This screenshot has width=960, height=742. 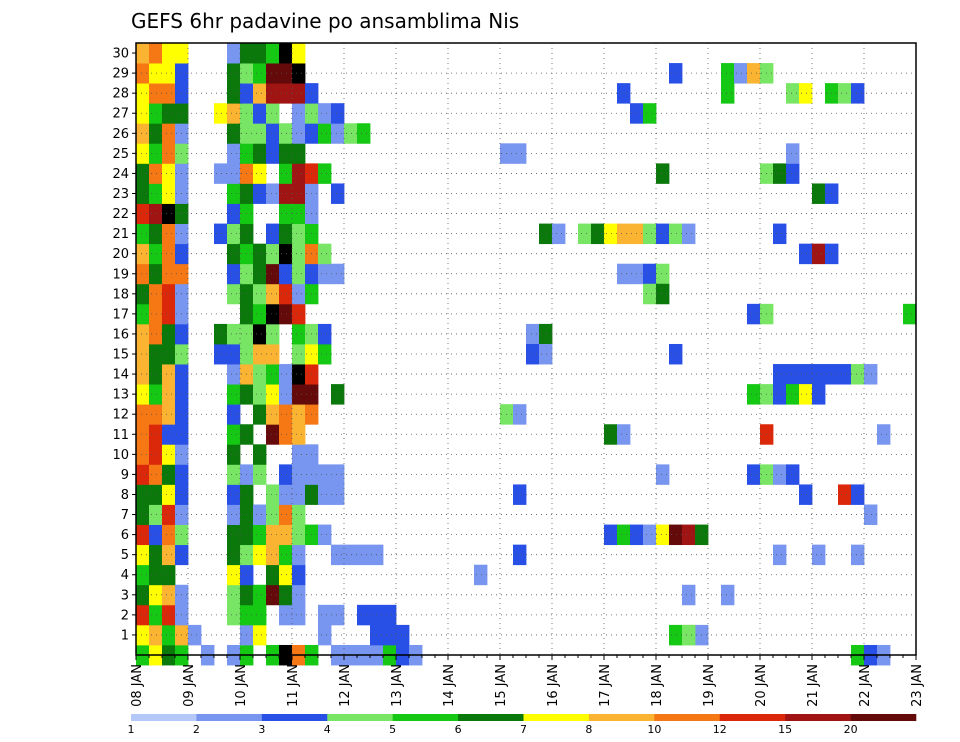 I want to click on y-tick-label: 3, so click(x=125, y=595).